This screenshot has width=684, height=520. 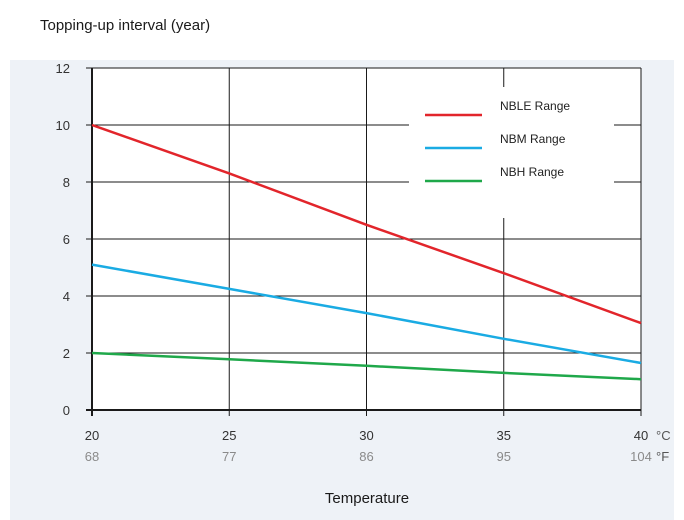 I want to click on x-tick-label-fahrenheit: 68, so click(x=92, y=456).